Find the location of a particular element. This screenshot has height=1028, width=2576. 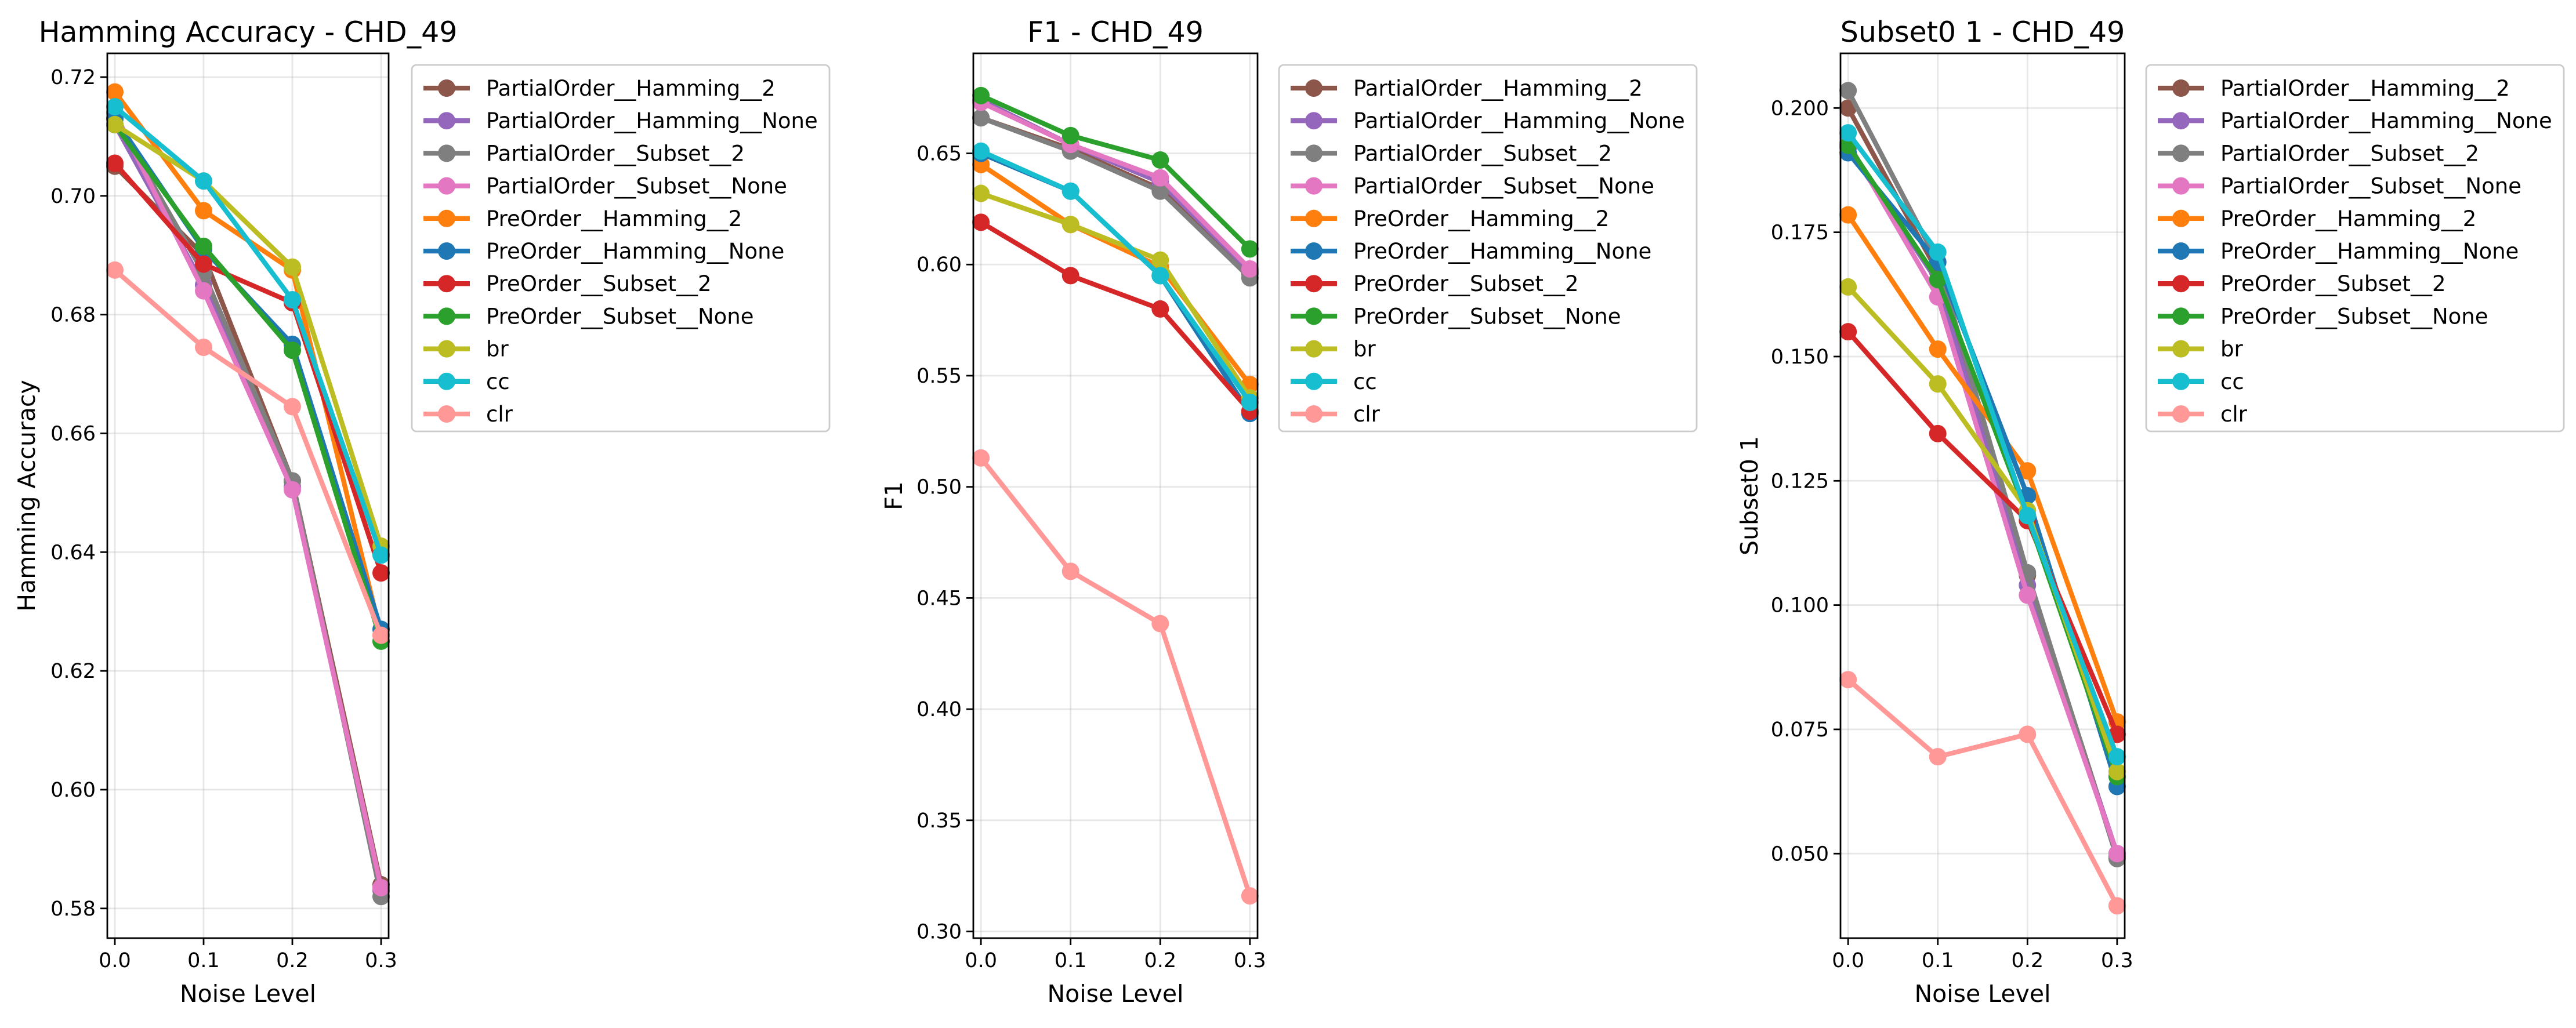

y-tick-label: 0.175 is located at coordinates (1800, 233).